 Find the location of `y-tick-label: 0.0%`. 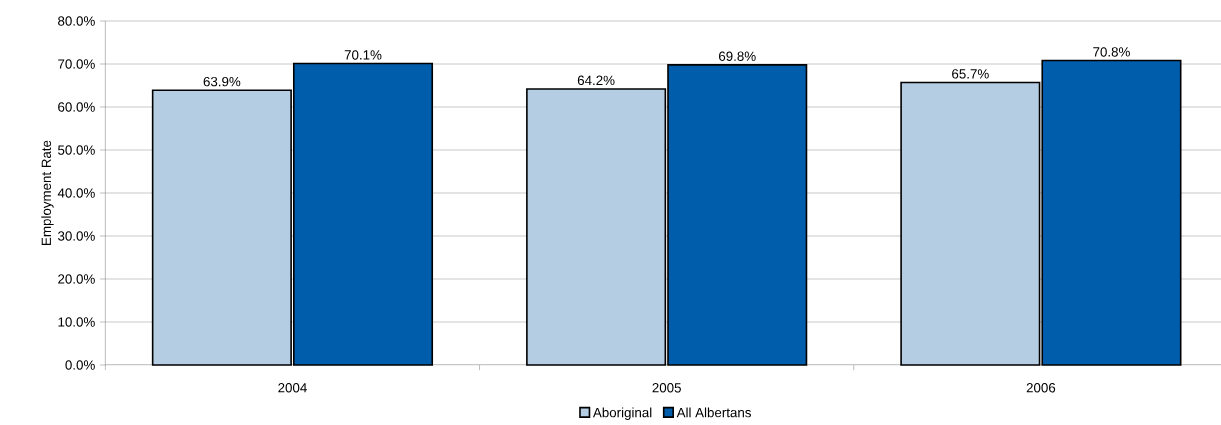

y-tick-label: 0.0% is located at coordinates (80, 365).